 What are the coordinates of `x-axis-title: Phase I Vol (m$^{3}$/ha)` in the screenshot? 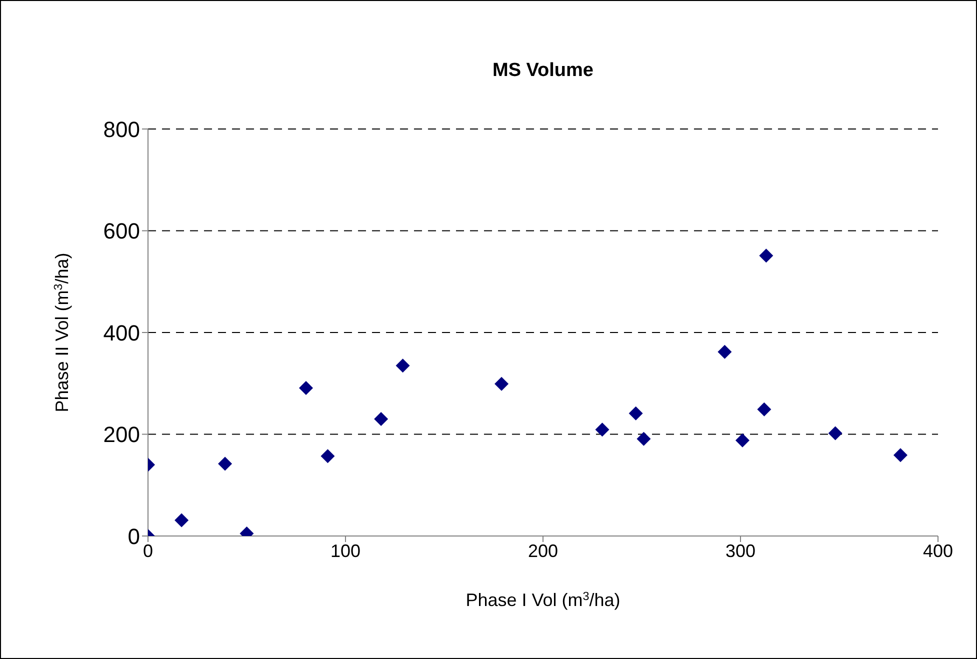 It's located at (543, 600).